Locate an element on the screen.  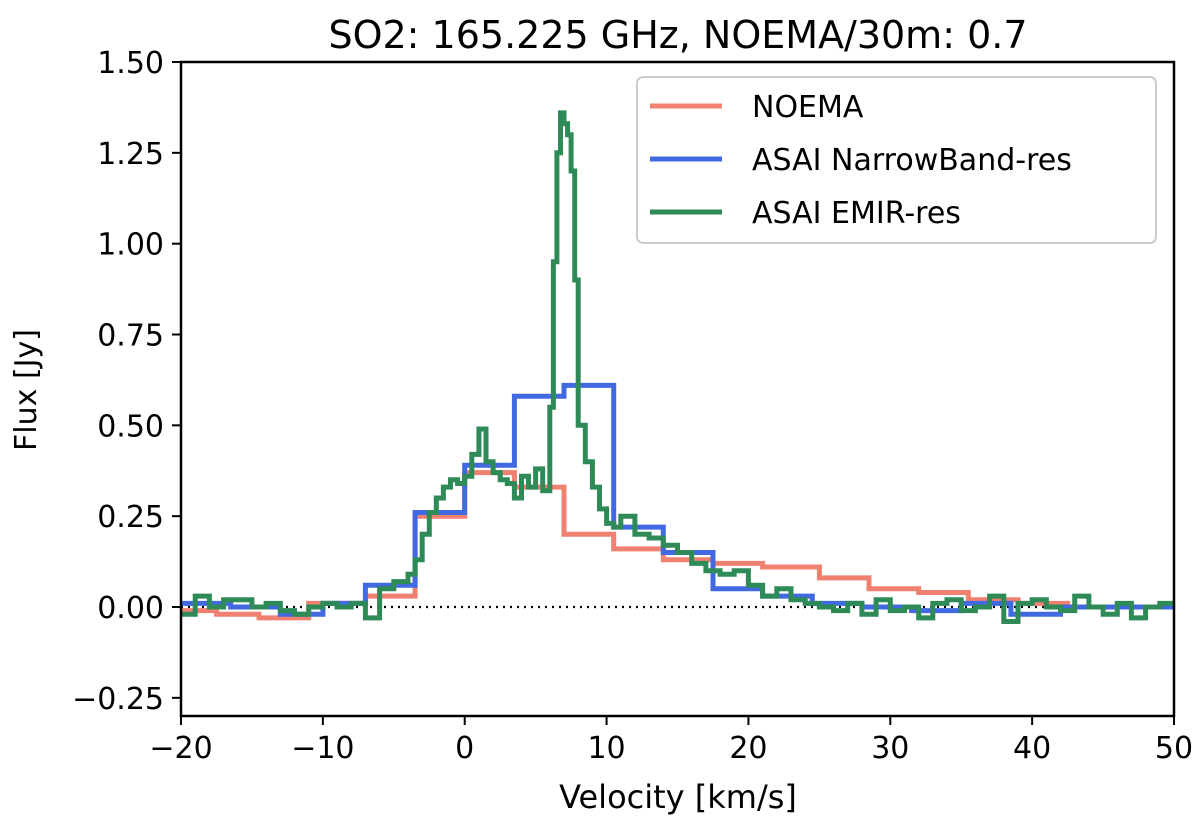
y-tick-label: 0.00 is located at coordinates (130, 608).